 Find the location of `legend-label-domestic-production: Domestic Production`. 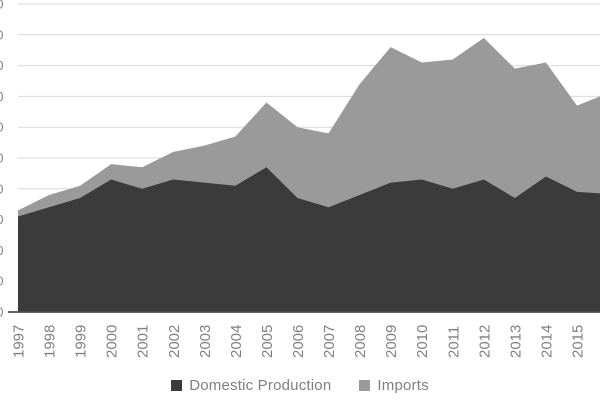

legend-label-domestic-production: Domestic Production is located at coordinates (260, 385).